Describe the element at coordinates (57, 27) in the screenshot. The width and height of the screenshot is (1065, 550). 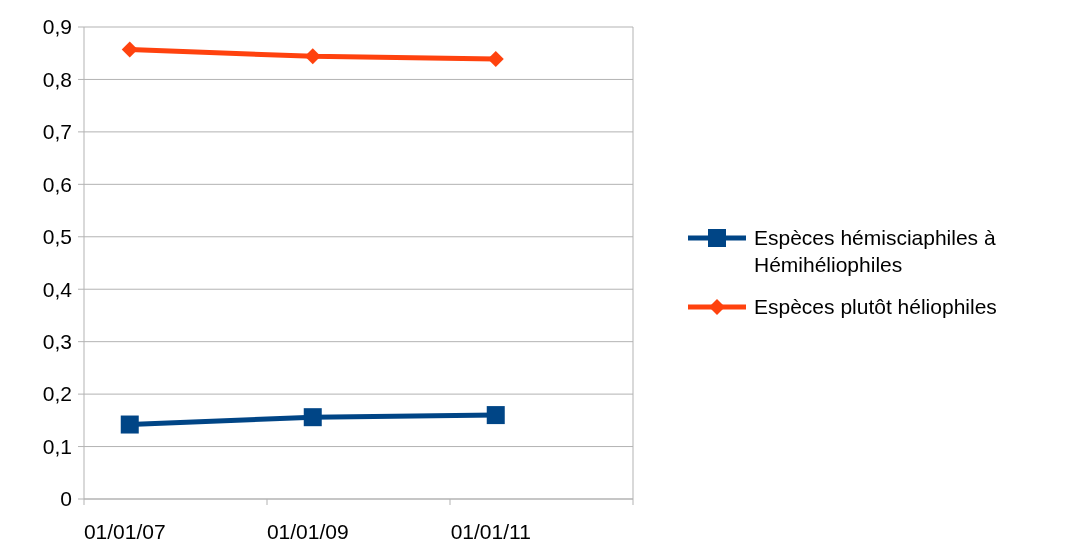
I see `y-tick-label: 0,9` at that location.